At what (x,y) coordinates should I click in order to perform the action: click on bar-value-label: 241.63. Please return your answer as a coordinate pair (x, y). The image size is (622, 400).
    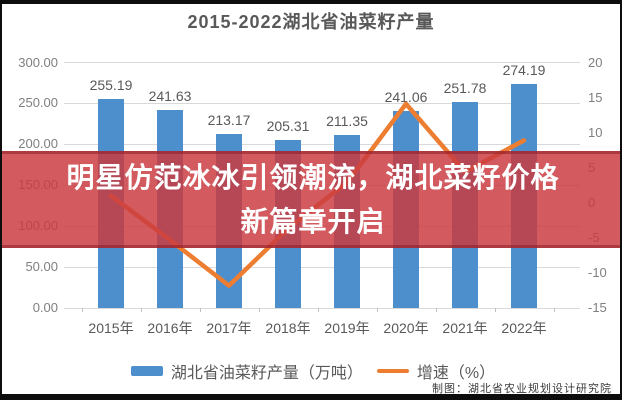
    Looking at the image, I should click on (170, 96).